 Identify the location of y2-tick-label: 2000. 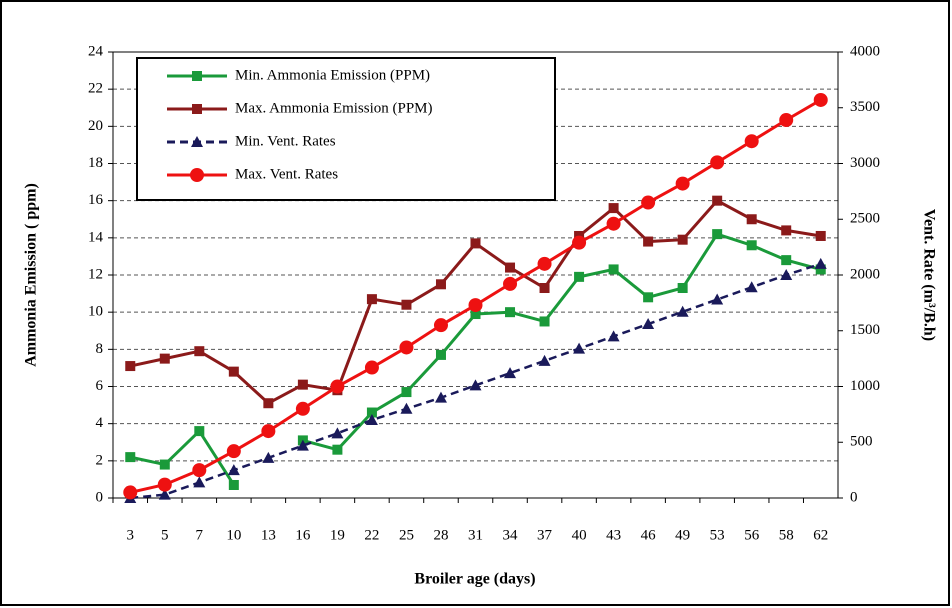
(865, 274).